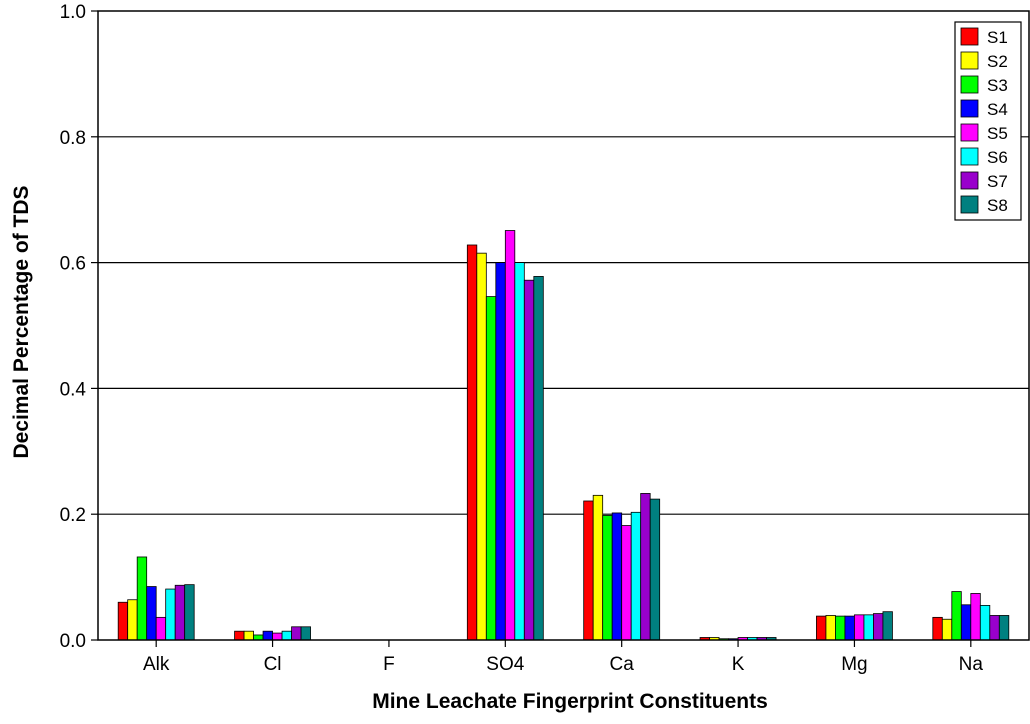 The image size is (1030, 724). I want to click on legend-swatch-s3, so click(969, 84).